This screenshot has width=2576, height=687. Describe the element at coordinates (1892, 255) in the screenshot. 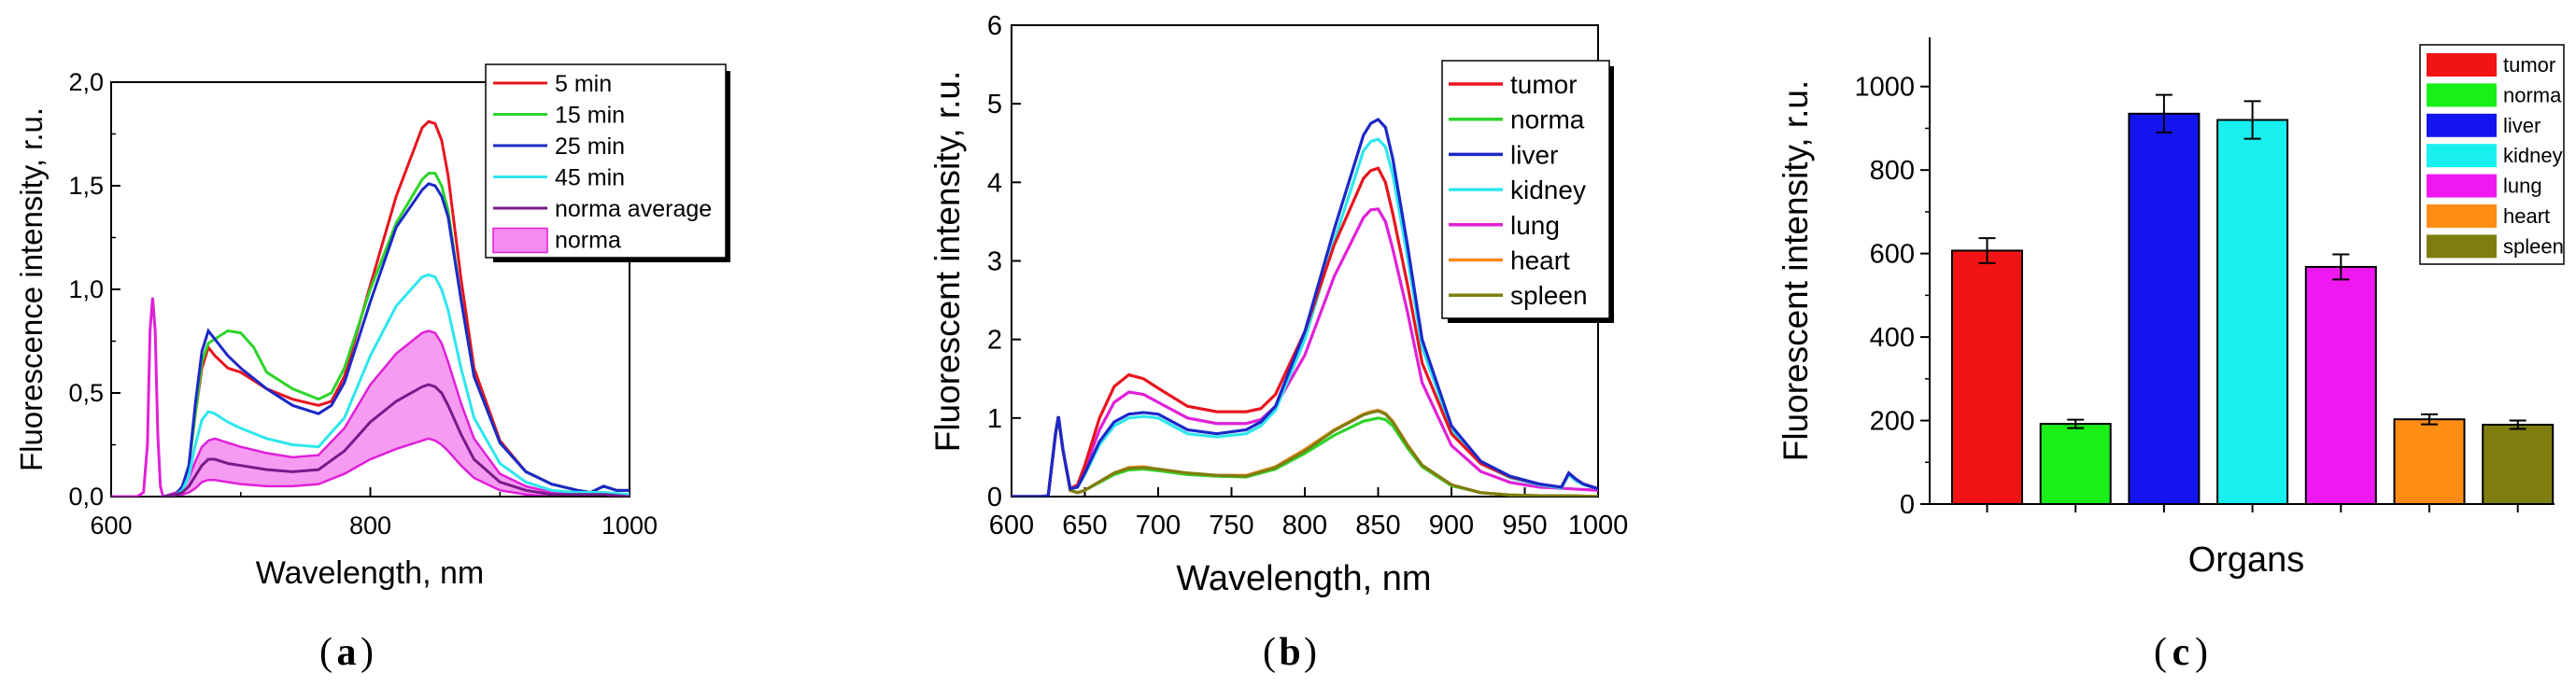

I see `panel-c-ytick-label: 600` at that location.